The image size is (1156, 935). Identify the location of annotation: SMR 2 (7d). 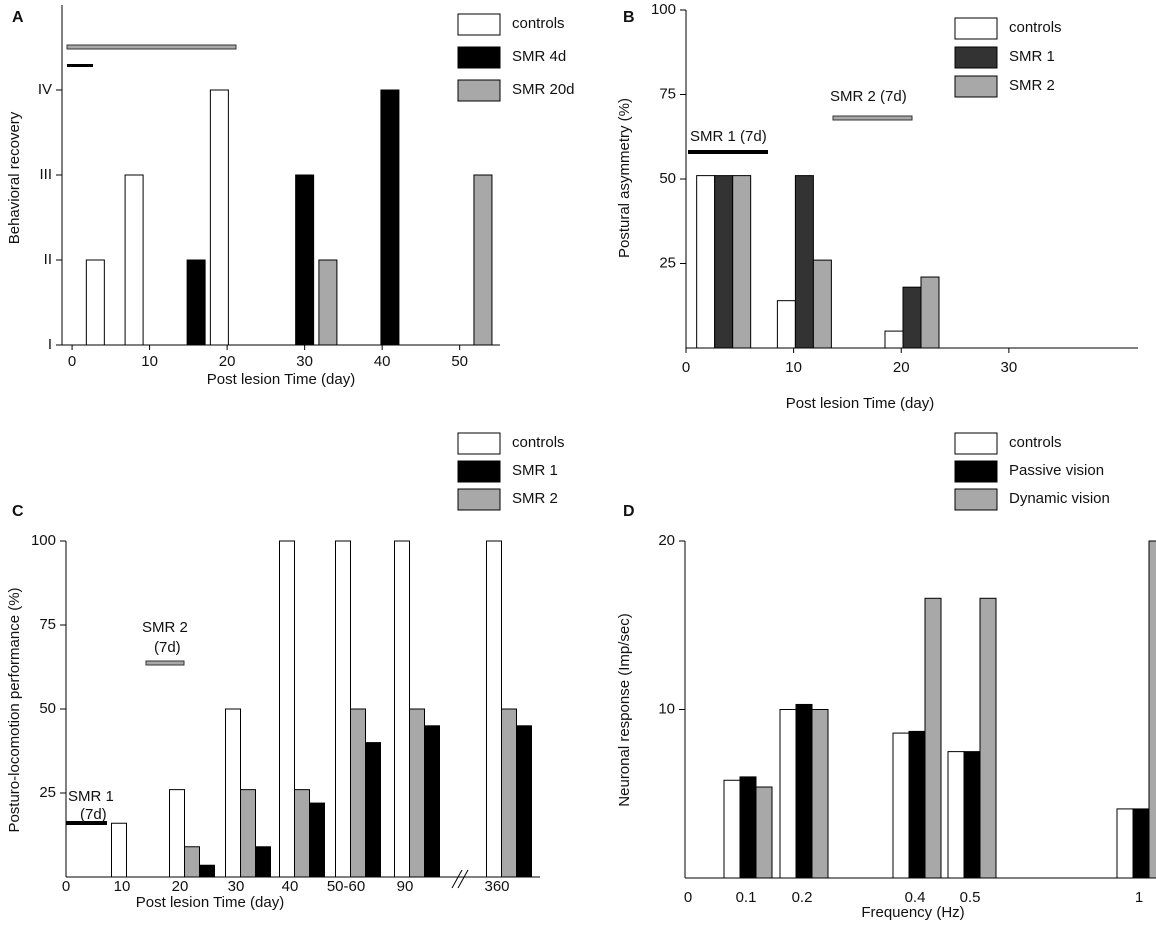
(868, 96).